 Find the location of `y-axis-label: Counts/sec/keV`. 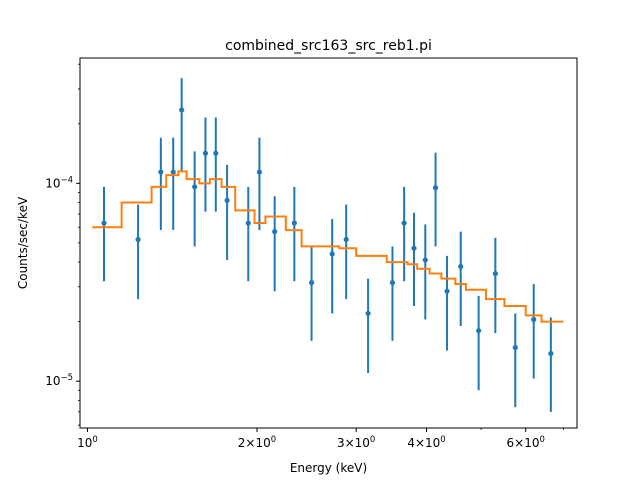

y-axis-label: Counts/sec/keV is located at coordinates (23, 242).